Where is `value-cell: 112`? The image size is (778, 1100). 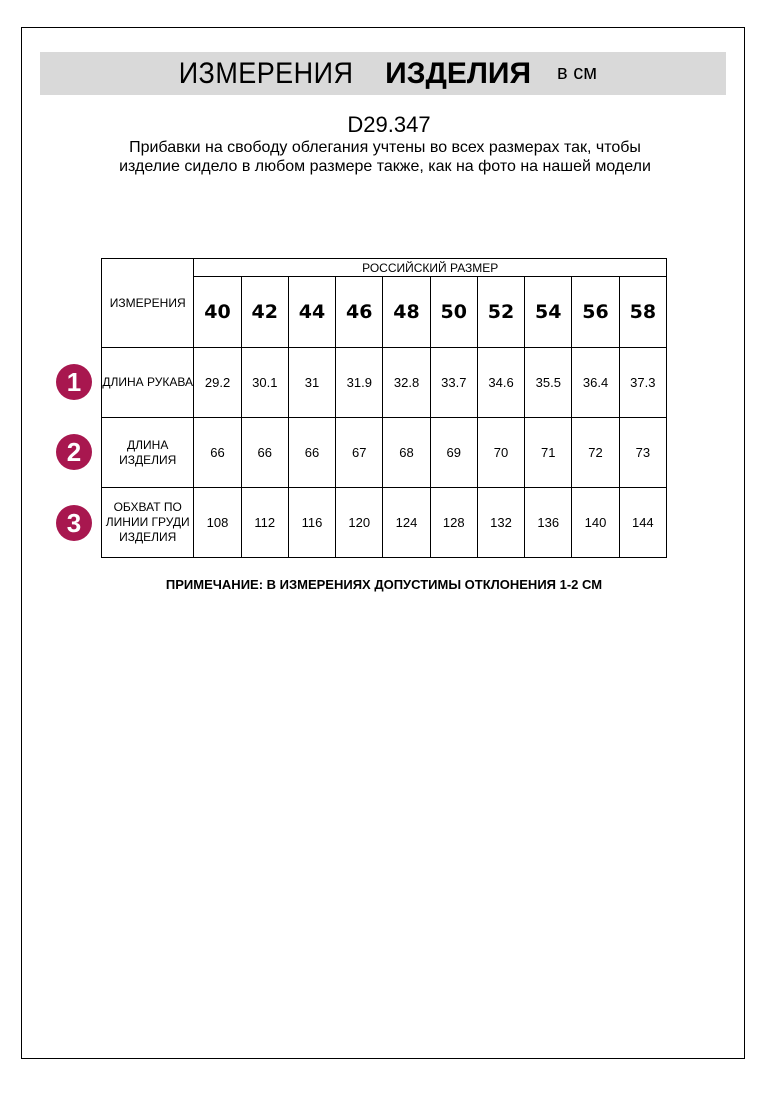 value-cell: 112 is located at coordinates (264, 522).